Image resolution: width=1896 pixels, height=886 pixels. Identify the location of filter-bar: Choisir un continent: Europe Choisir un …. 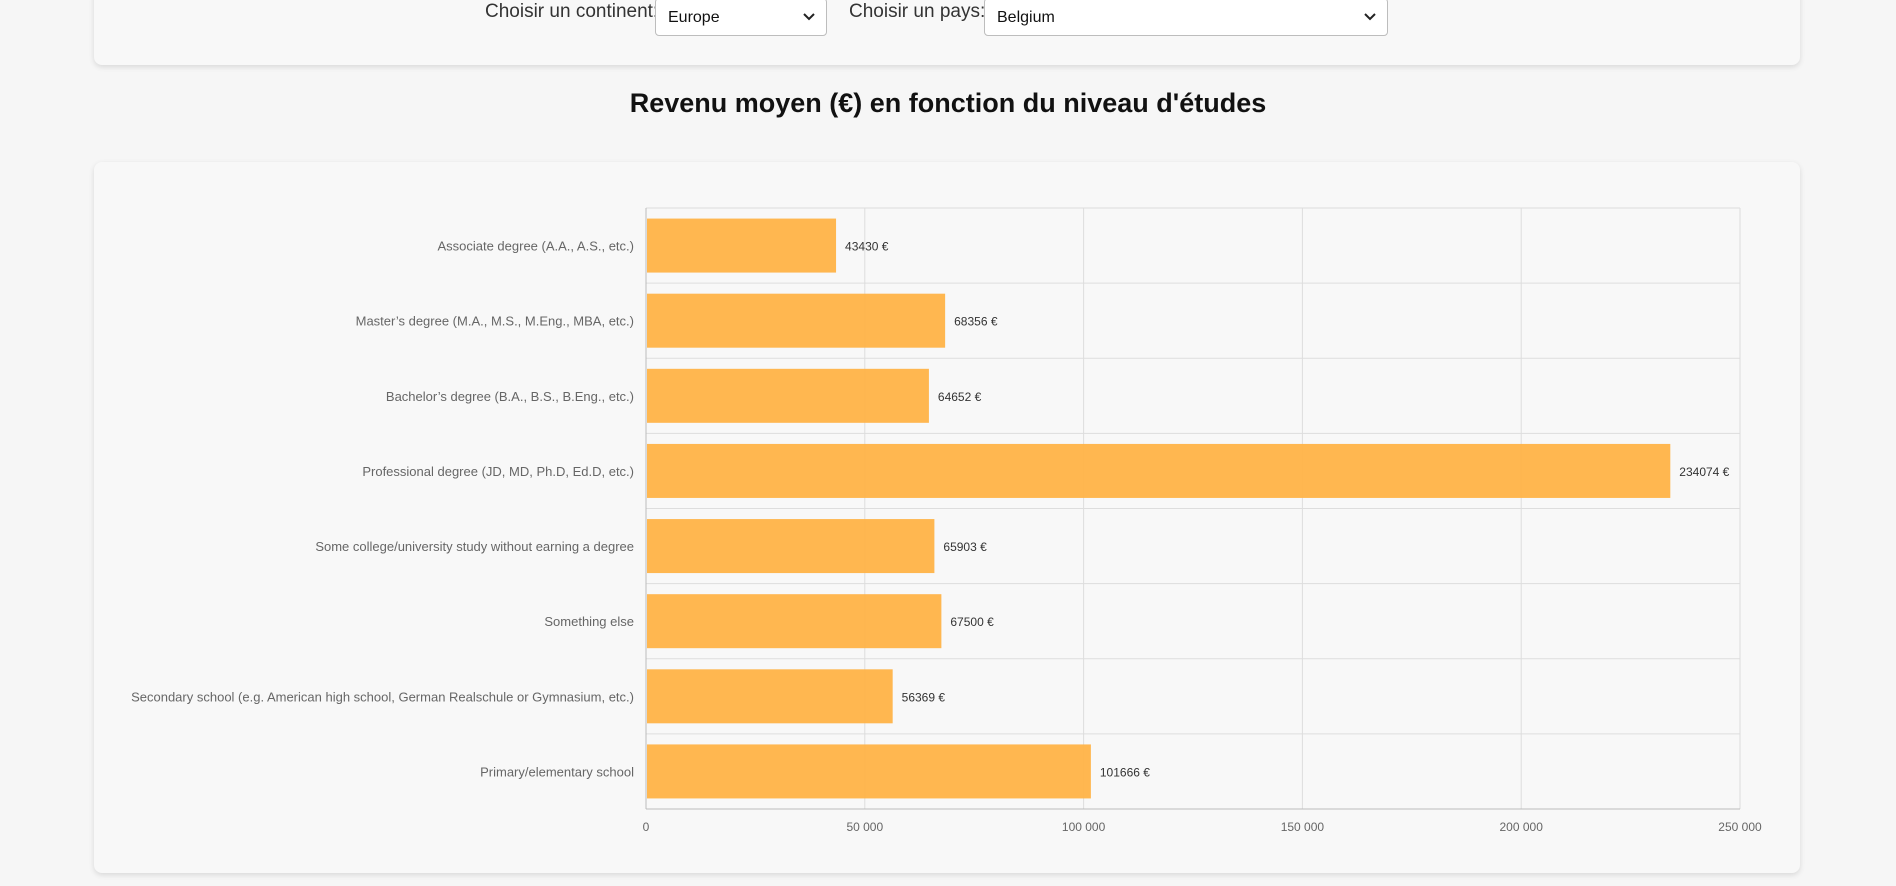
(947, 32).